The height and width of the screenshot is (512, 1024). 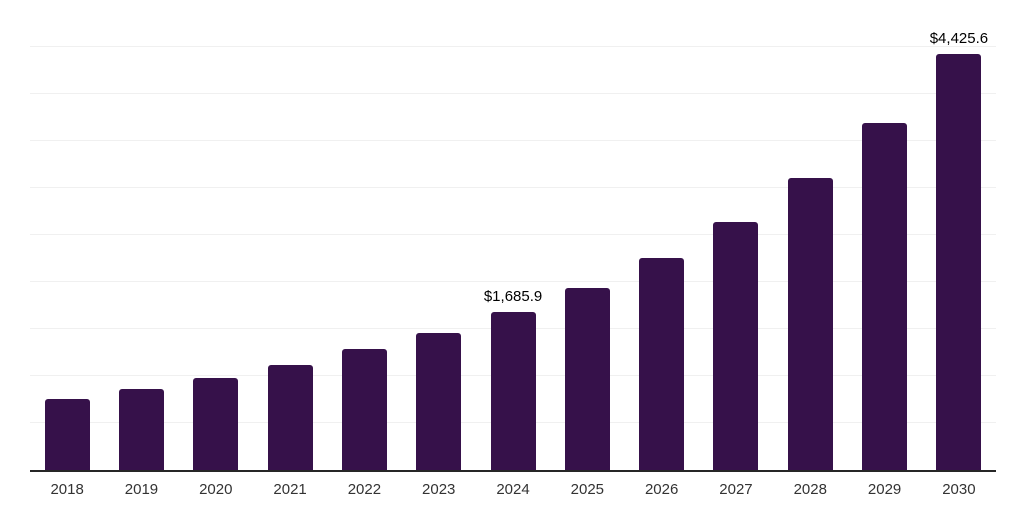 What do you see at coordinates (736, 345) in the screenshot?
I see `bar-2027` at bounding box center [736, 345].